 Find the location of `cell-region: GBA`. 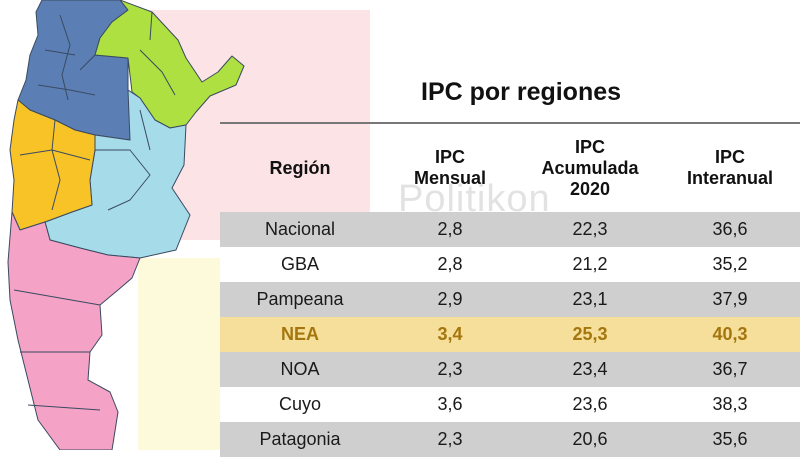

cell-region: GBA is located at coordinates (299, 264).